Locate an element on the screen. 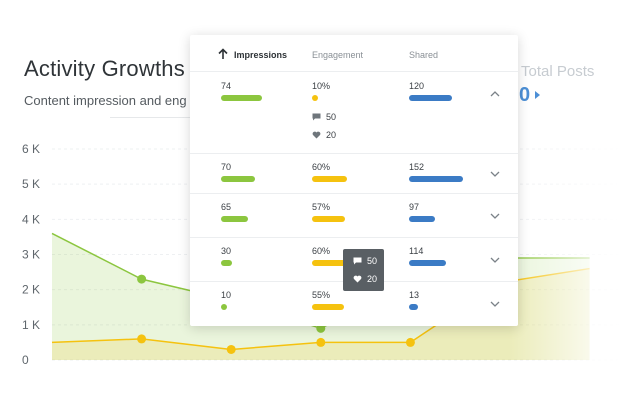  table-row: 10 55% 13 is located at coordinates (354, 303).